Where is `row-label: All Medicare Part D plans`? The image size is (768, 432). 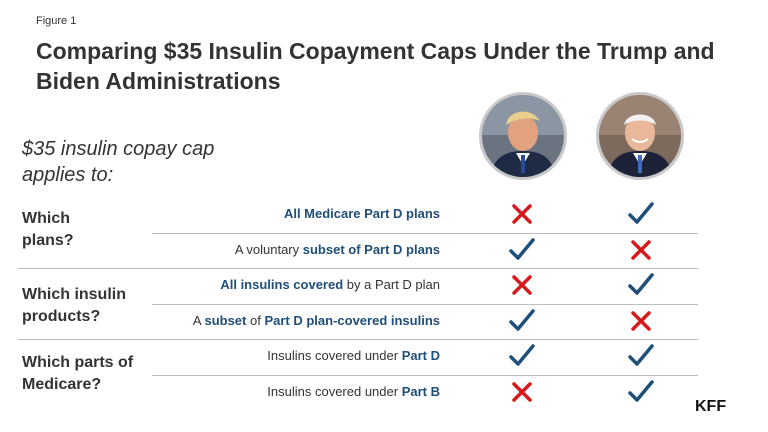
row-label: All Medicare Part D plans is located at coordinates (362, 213).